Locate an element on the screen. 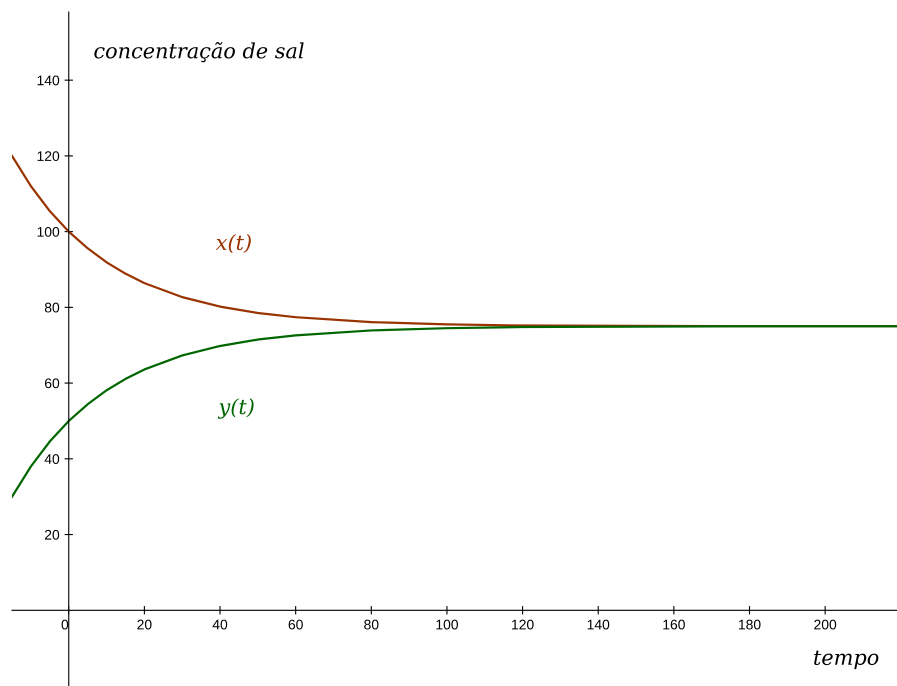 The width and height of the screenshot is (897, 686). y-tick-label: 140 is located at coordinates (49, 80).